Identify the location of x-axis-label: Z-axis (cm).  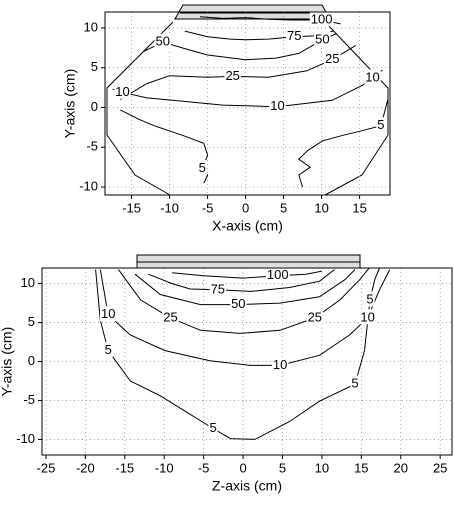
(247, 486).